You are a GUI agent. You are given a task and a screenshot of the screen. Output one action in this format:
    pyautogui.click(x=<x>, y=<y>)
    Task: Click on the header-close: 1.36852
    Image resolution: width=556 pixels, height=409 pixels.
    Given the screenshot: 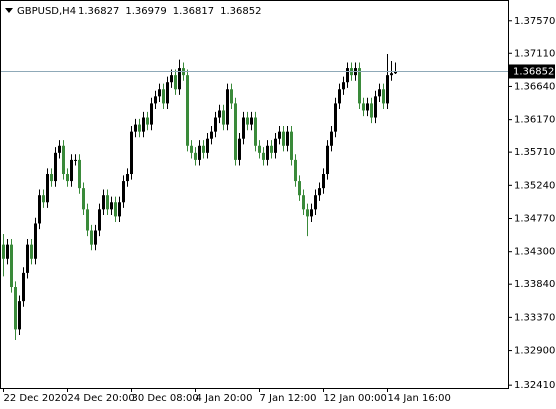 What is the action you would take?
    pyautogui.click(x=240, y=11)
    